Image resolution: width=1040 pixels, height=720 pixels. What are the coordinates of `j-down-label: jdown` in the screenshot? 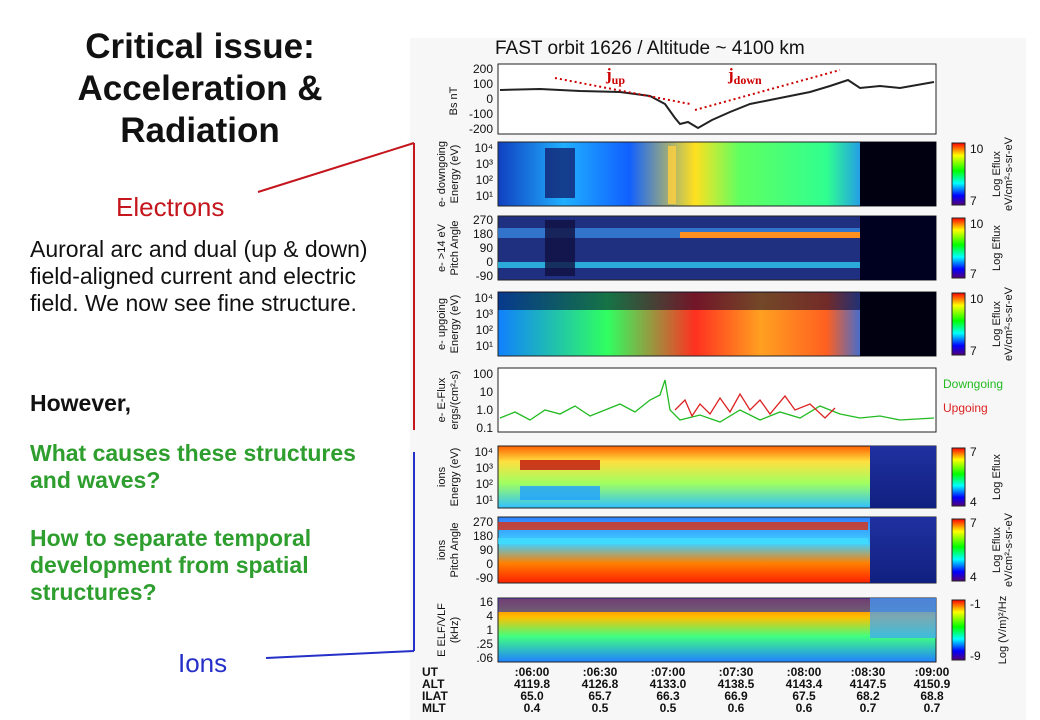 It's located at (744, 76).